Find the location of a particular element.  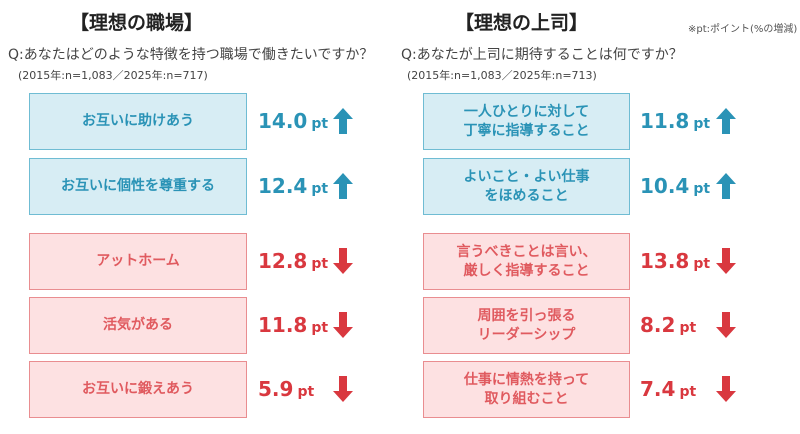

value-number: 13.8 is located at coordinates (665, 261).